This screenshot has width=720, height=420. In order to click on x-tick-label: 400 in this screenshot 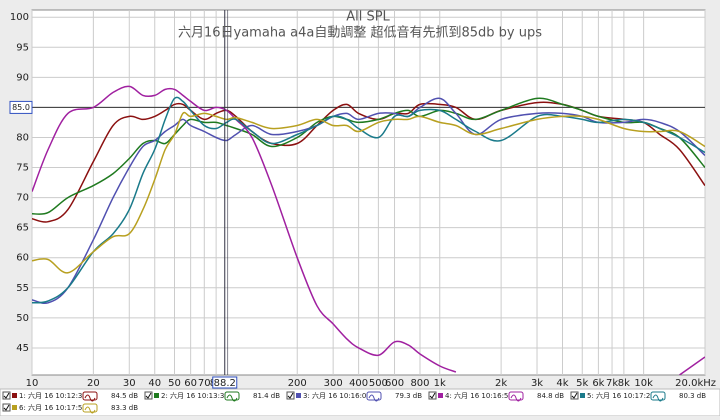, I will do `click(358, 383)`.